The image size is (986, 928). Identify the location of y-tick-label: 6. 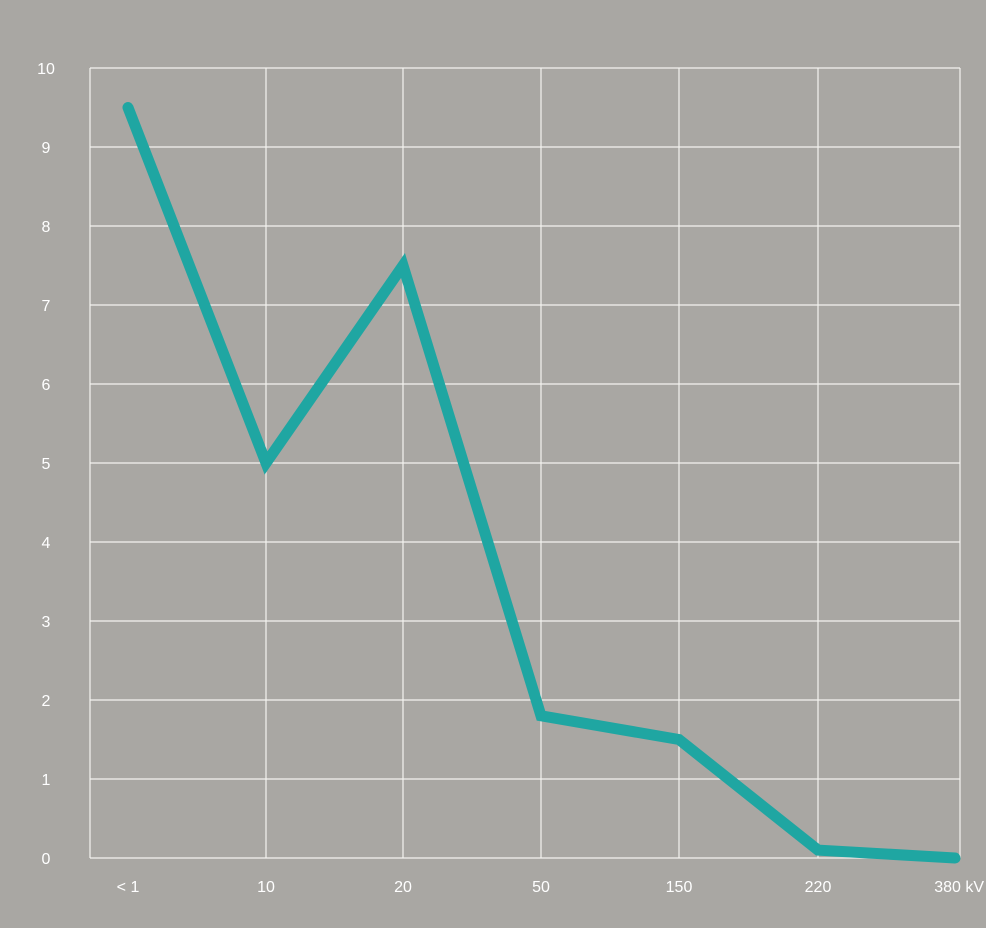
(46, 385).